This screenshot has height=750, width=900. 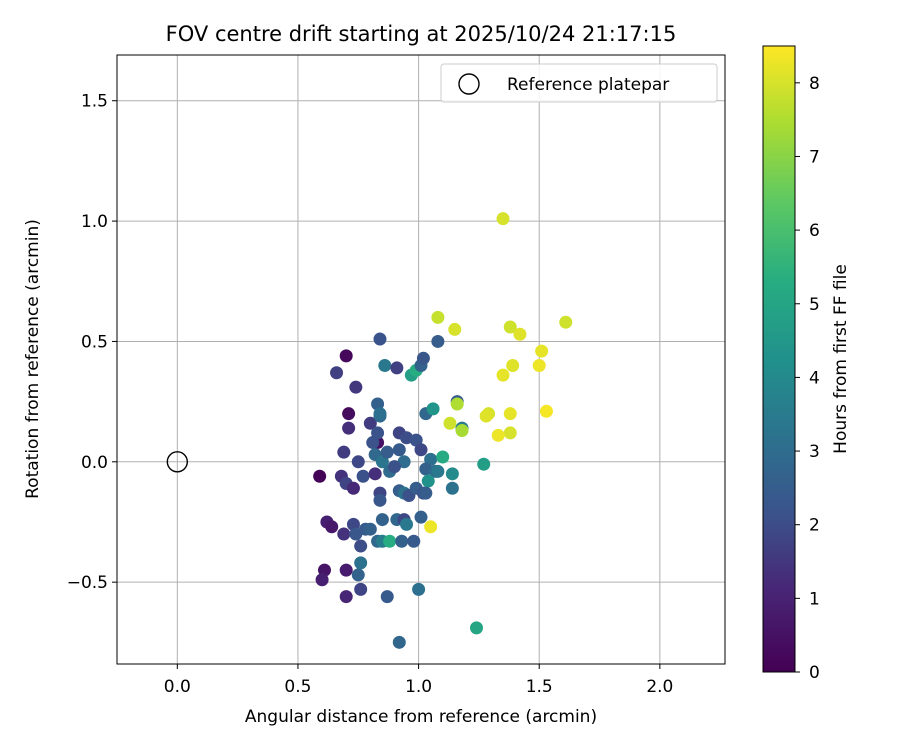 What do you see at coordinates (841, 359) in the screenshot?
I see `colorbar-label: Hours from first FF file` at bounding box center [841, 359].